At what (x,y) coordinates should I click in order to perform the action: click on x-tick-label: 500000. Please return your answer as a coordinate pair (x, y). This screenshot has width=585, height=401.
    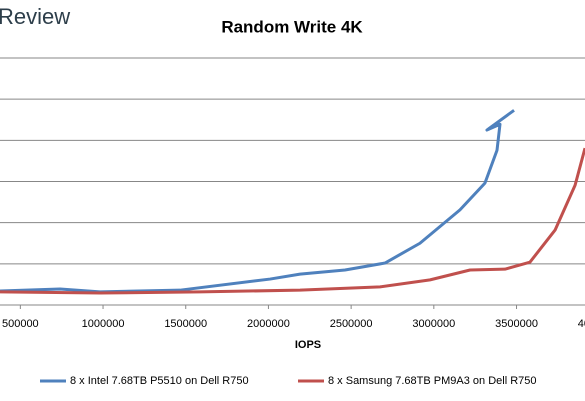
    Looking at the image, I should click on (20, 324).